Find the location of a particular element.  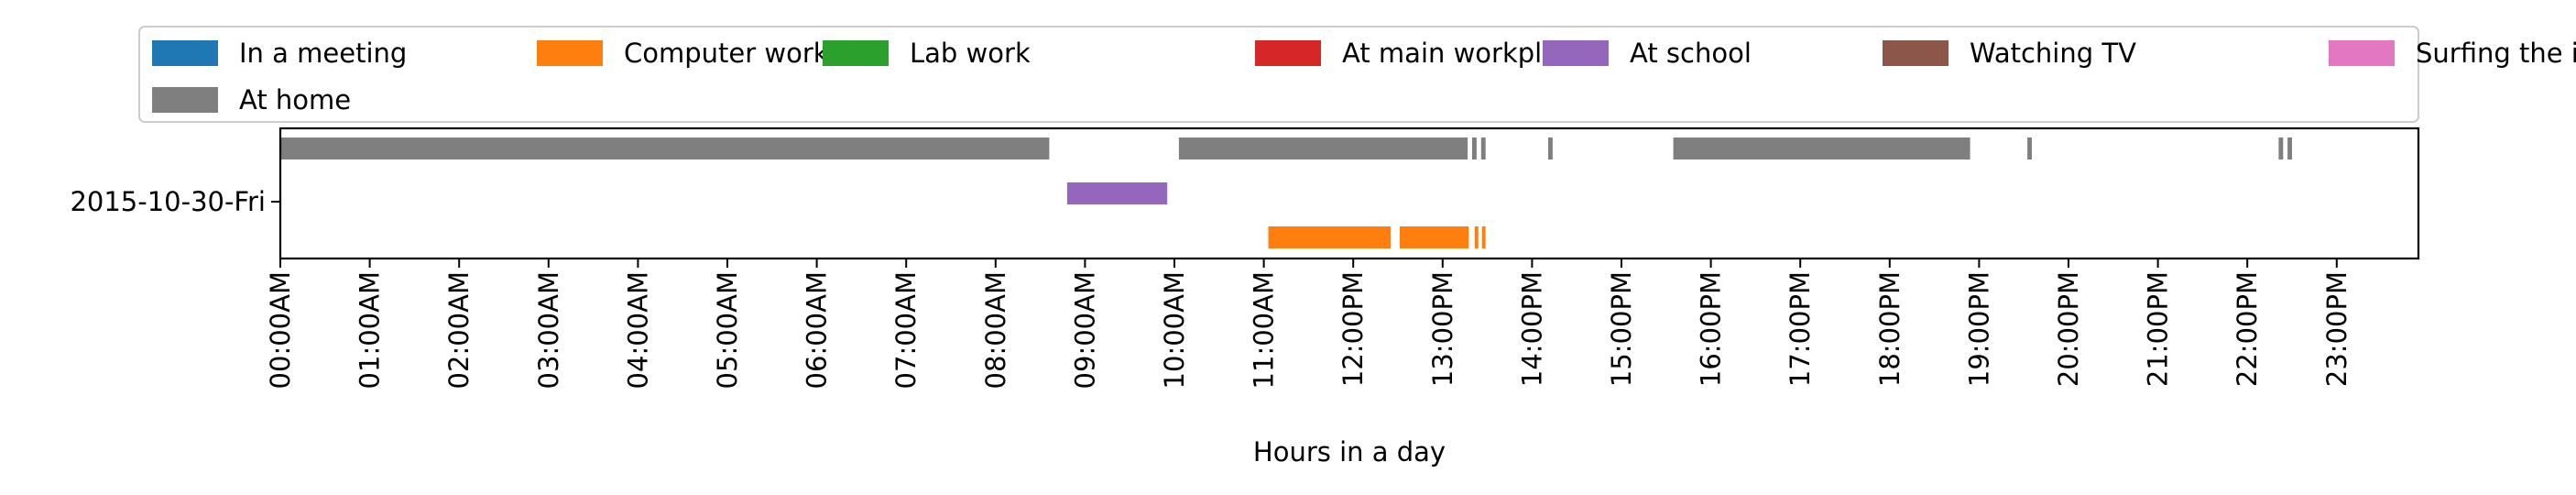

legend-label-computer-work: Computer work is located at coordinates (727, 53).